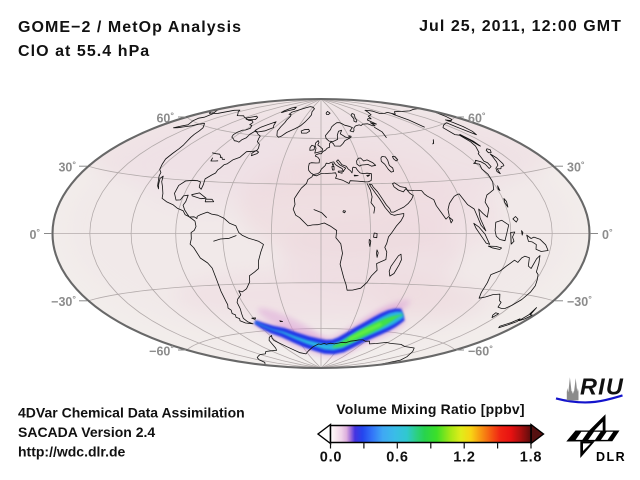 This screenshot has width=640, height=480. I want to click on svg-text: http://wdc.dlr.de, so click(72, 452).